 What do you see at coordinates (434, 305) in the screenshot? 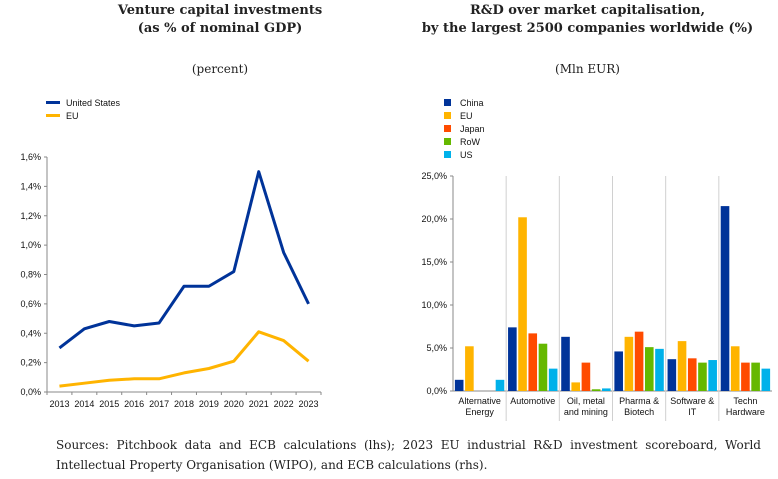
I see `right-y-tick-label: 10,0%` at bounding box center [434, 305].